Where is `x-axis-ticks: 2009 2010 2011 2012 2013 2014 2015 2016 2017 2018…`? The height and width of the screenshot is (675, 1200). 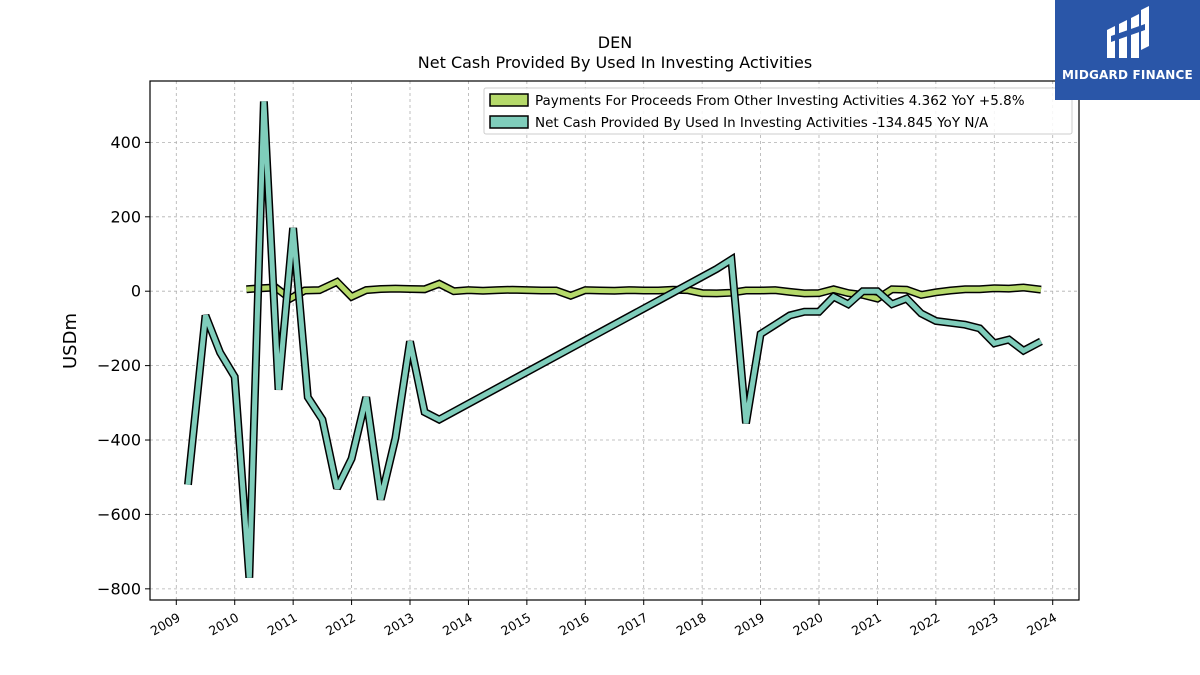
x-axis-ticks: 2009 2010 2011 2012 2013 2014 2015 2016 2017 2018… is located at coordinates (603, 619).